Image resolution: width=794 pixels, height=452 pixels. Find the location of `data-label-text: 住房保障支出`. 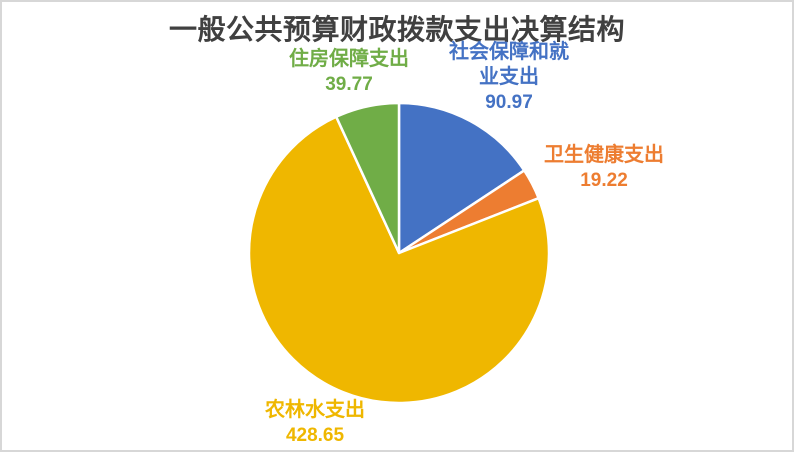

data-label-text: 住房保障支出 is located at coordinates (349, 59).